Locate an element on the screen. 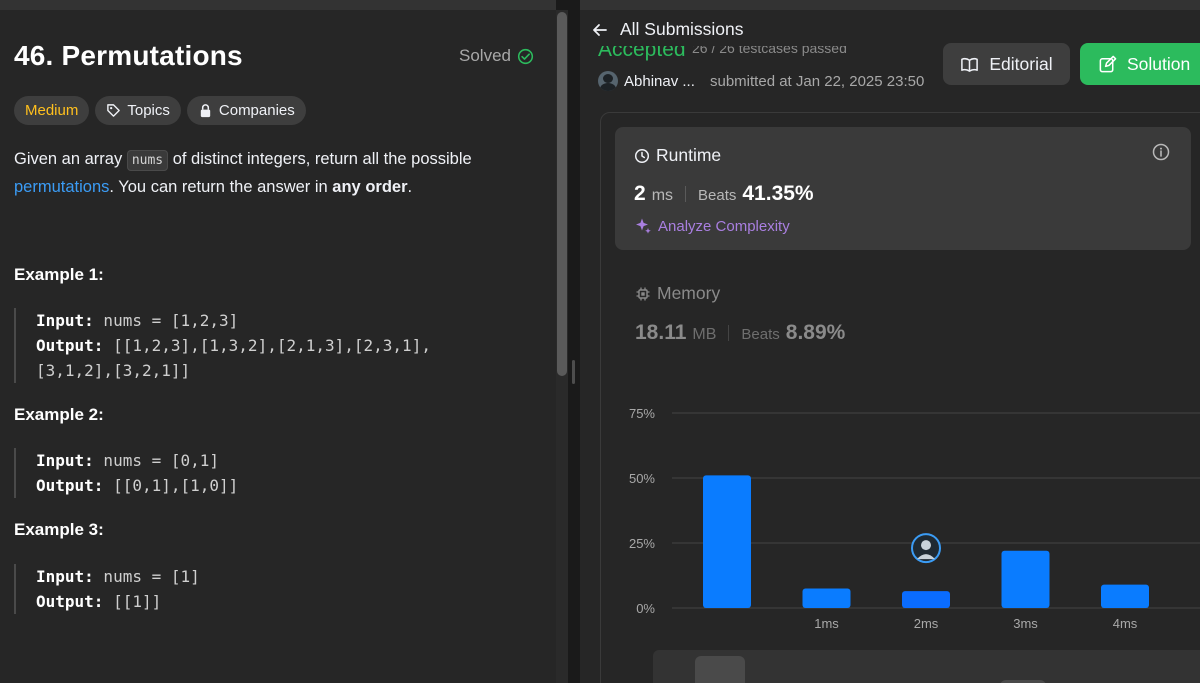 Image resolution: width=1200 pixels, height=683 pixels. result-status: Accepted is located at coordinates (642, 49).